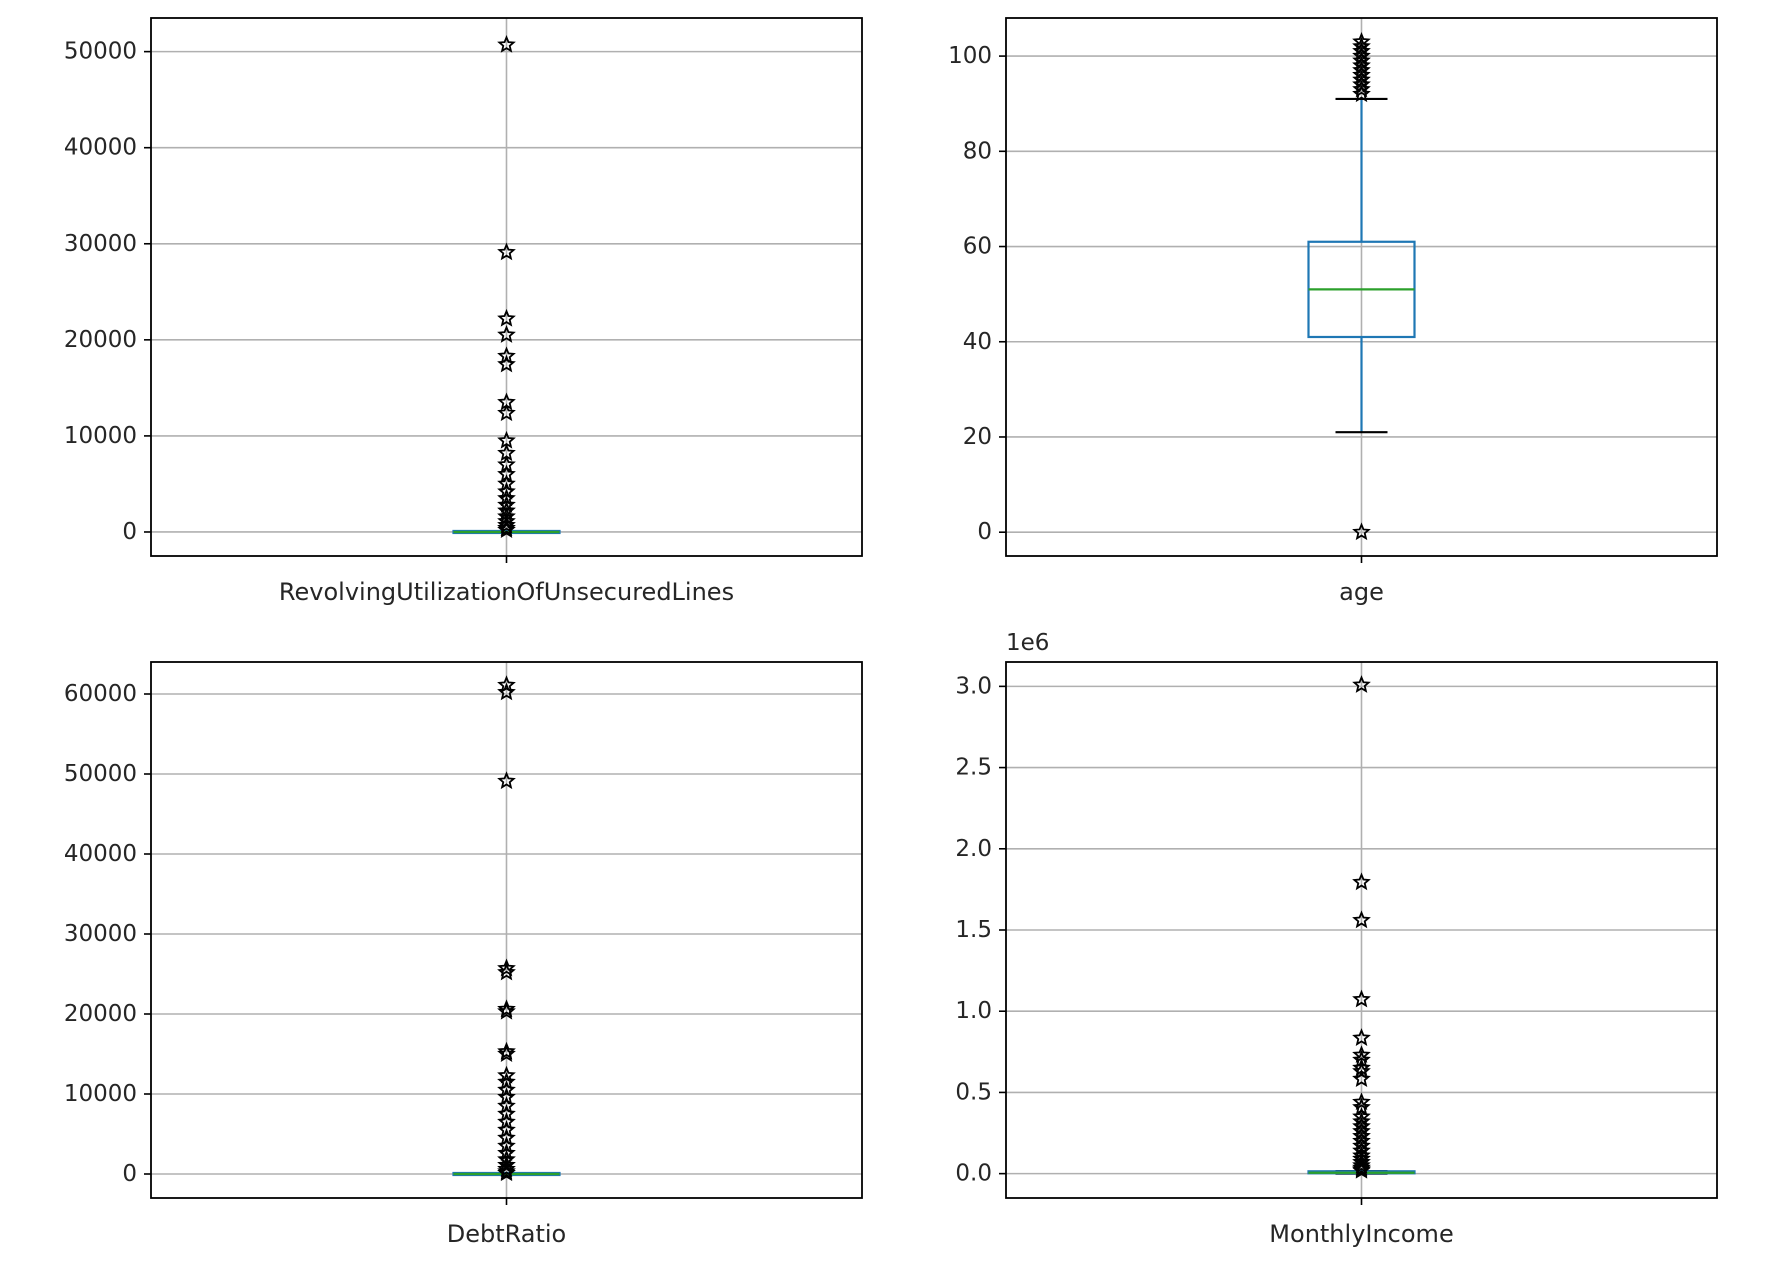 The height and width of the screenshot is (1264, 1772). Describe the element at coordinates (1027, 643) in the screenshot. I see `y-offset-label: 1e6` at that location.